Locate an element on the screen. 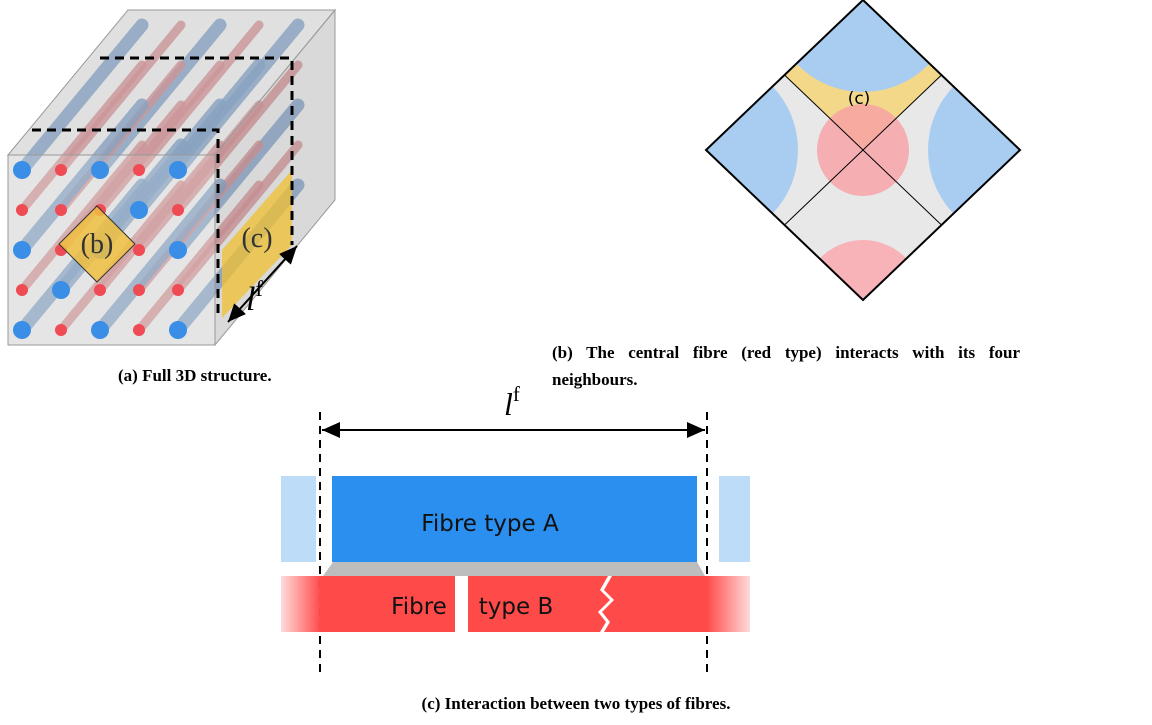  fibre-b-label: Fibre is located at coordinates (419, 607).